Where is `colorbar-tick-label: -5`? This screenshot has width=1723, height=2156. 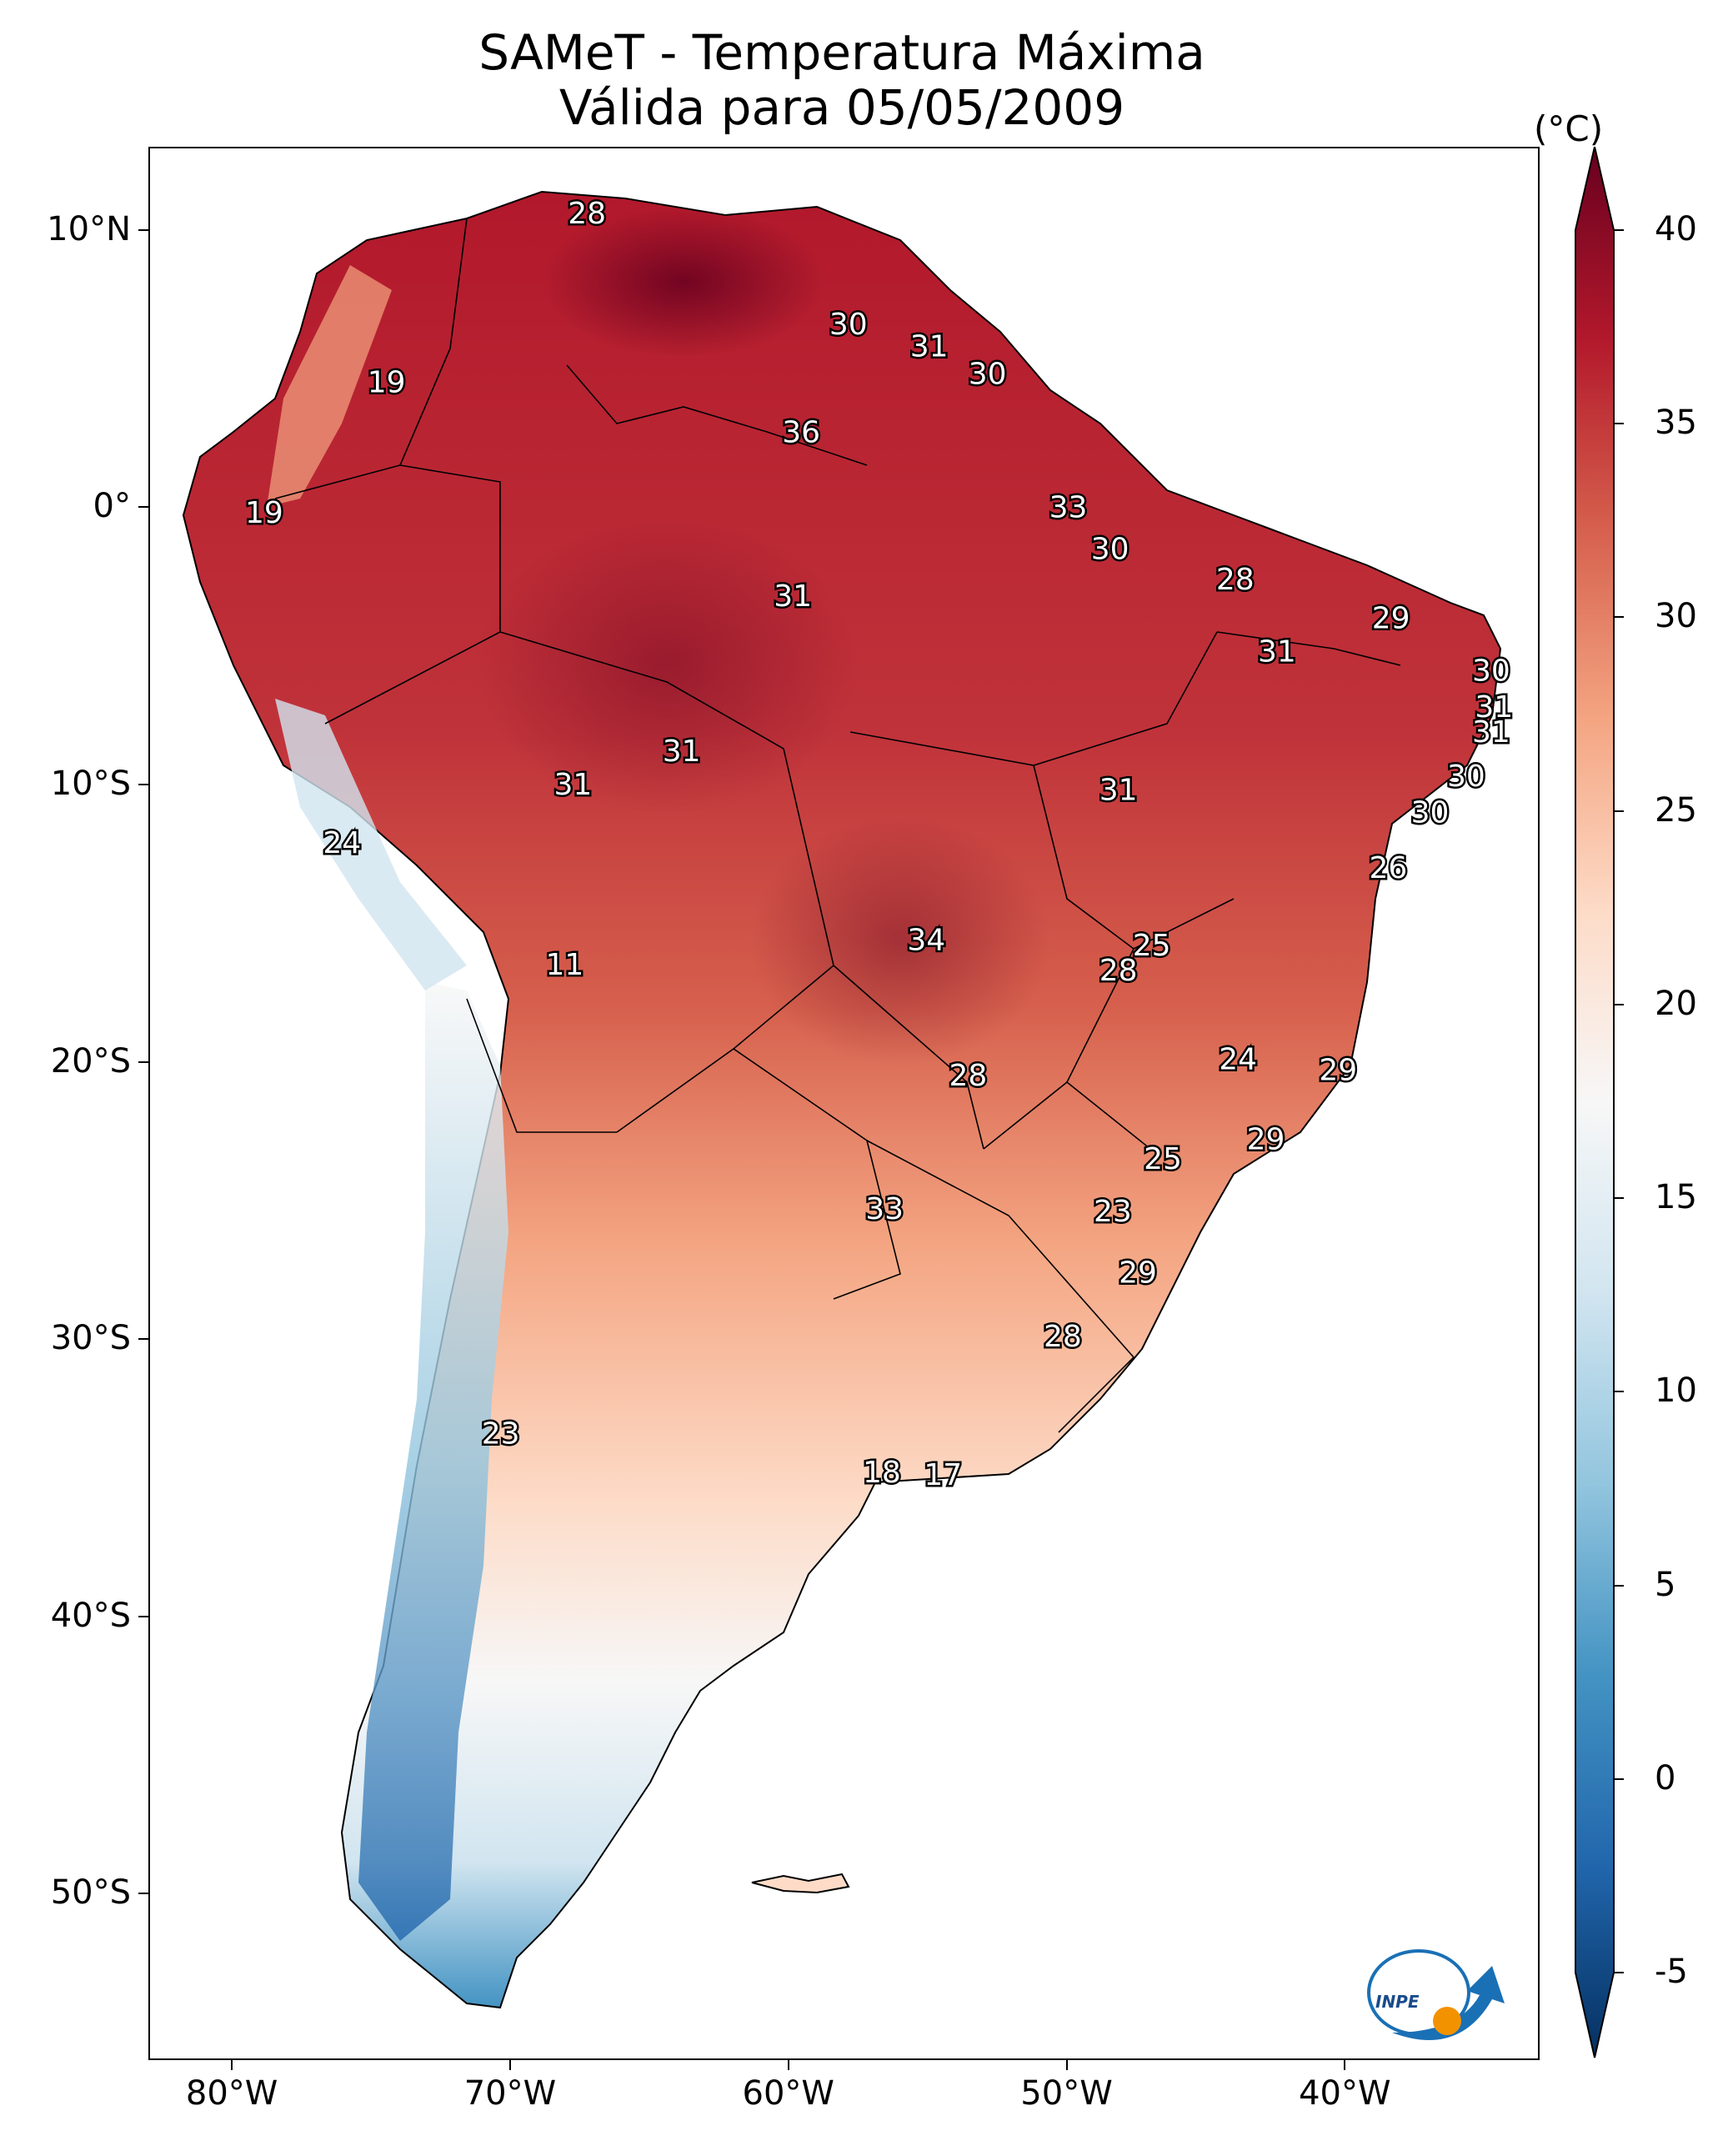 colorbar-tick-label: -5 is located at coordinates (1671, 1972).